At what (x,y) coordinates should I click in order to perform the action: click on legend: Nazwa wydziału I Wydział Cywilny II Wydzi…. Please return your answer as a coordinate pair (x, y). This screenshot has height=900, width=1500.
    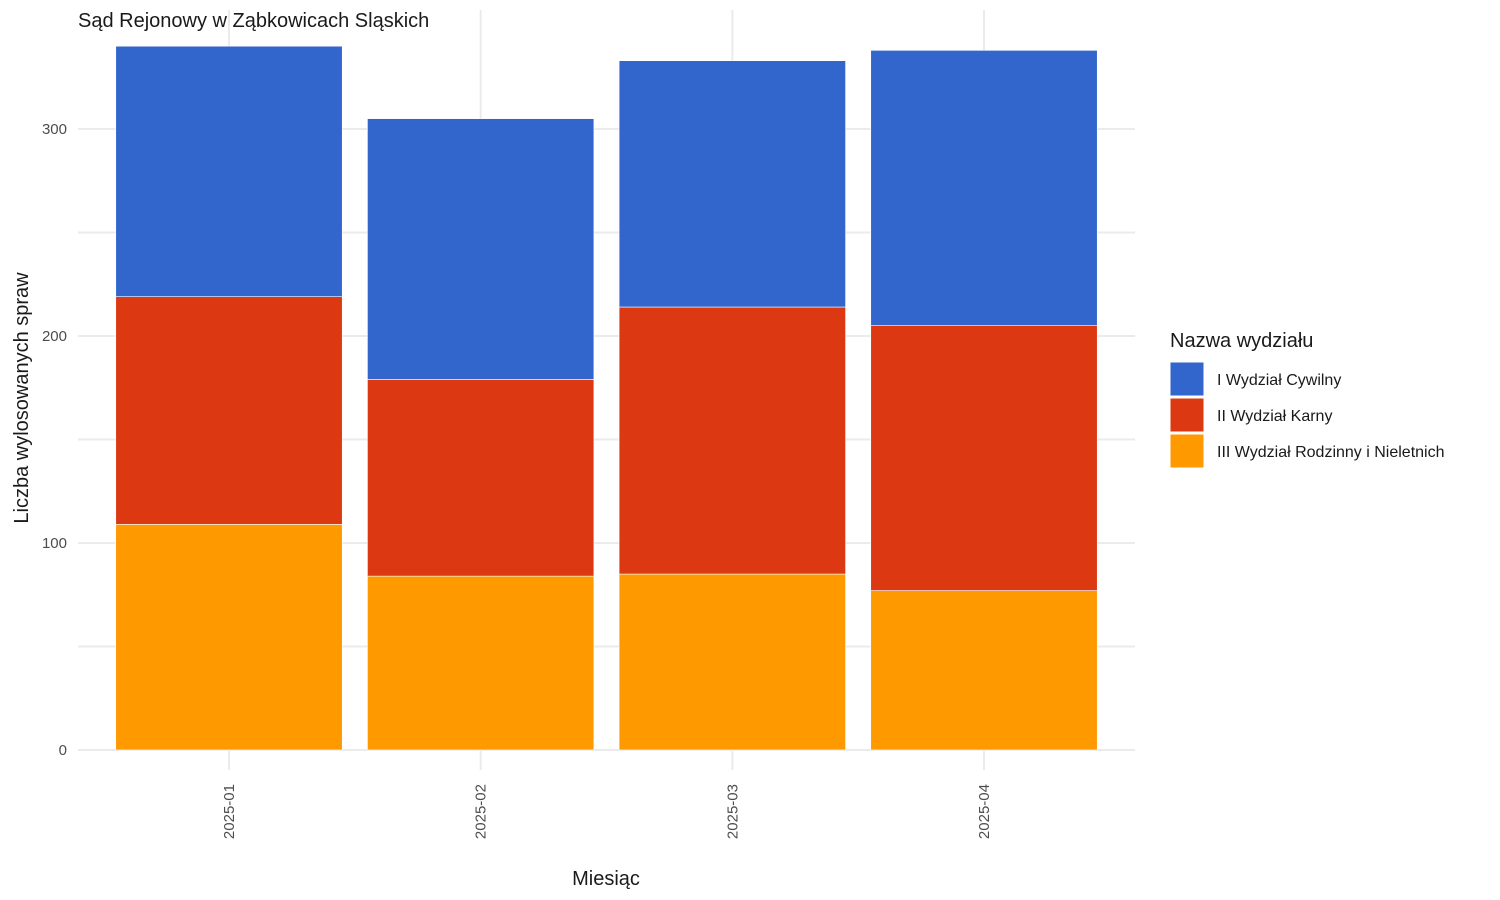
    Looking at the image, I should click on (1307, 399).